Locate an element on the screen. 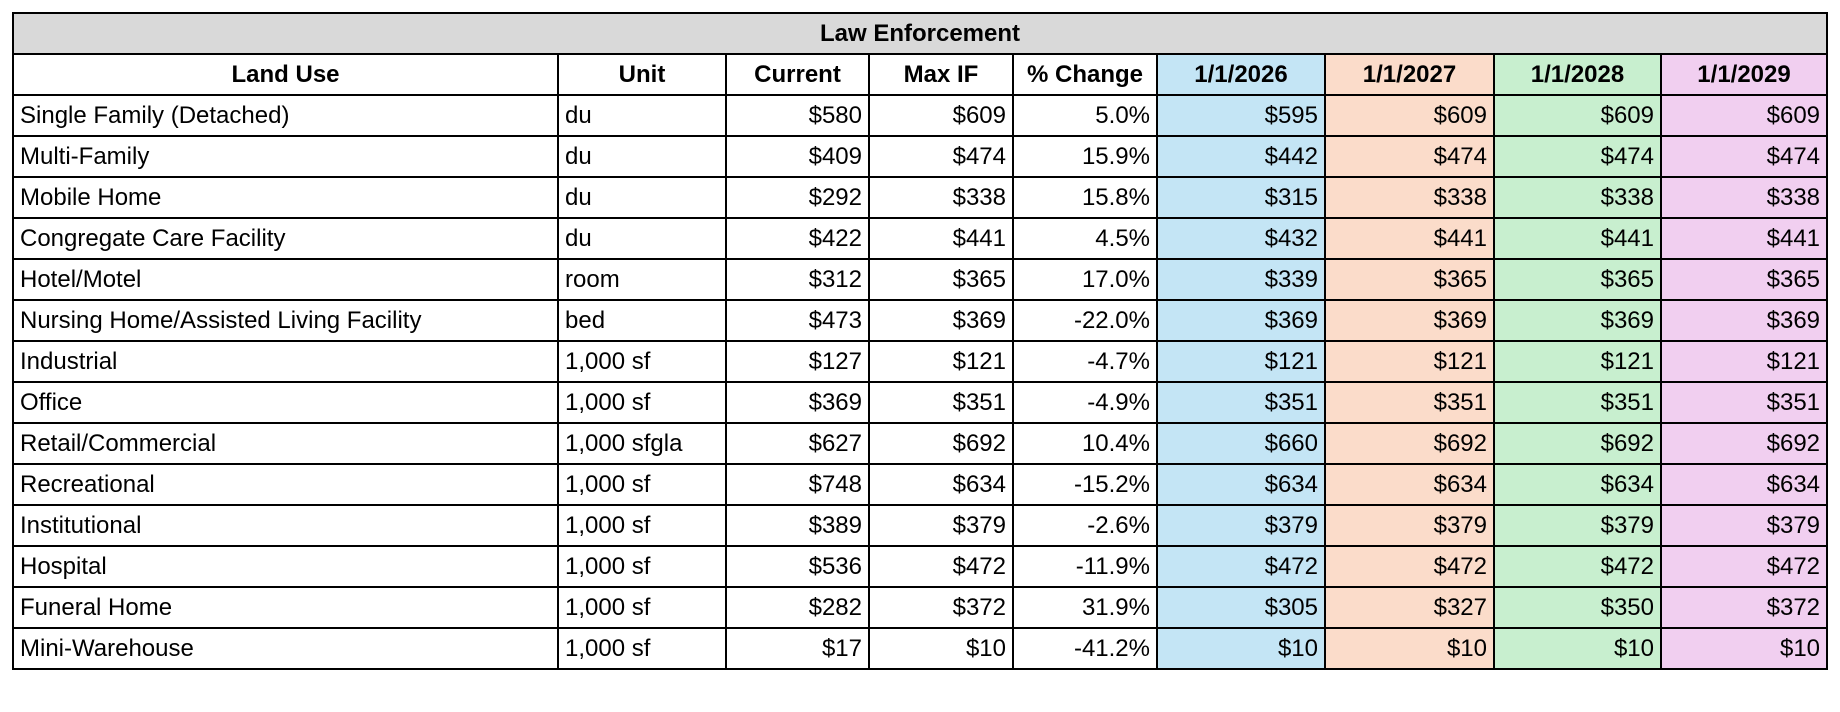  column-header: % Change is located at coordinates (1085, 74).